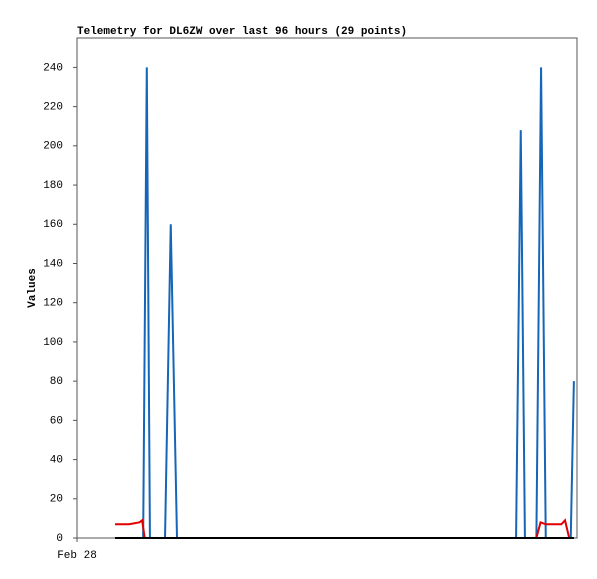  I want to click on y-tick-label: 40, so click(56, 460).